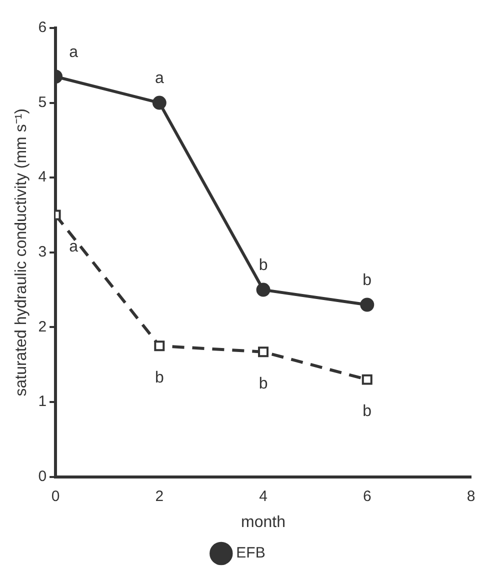 This screenshot has width=499, height=579. What do you see at coordinates (263, 496) in the screenshot?
I see `x-tick-label: 4` at bounding box center [263, 496].